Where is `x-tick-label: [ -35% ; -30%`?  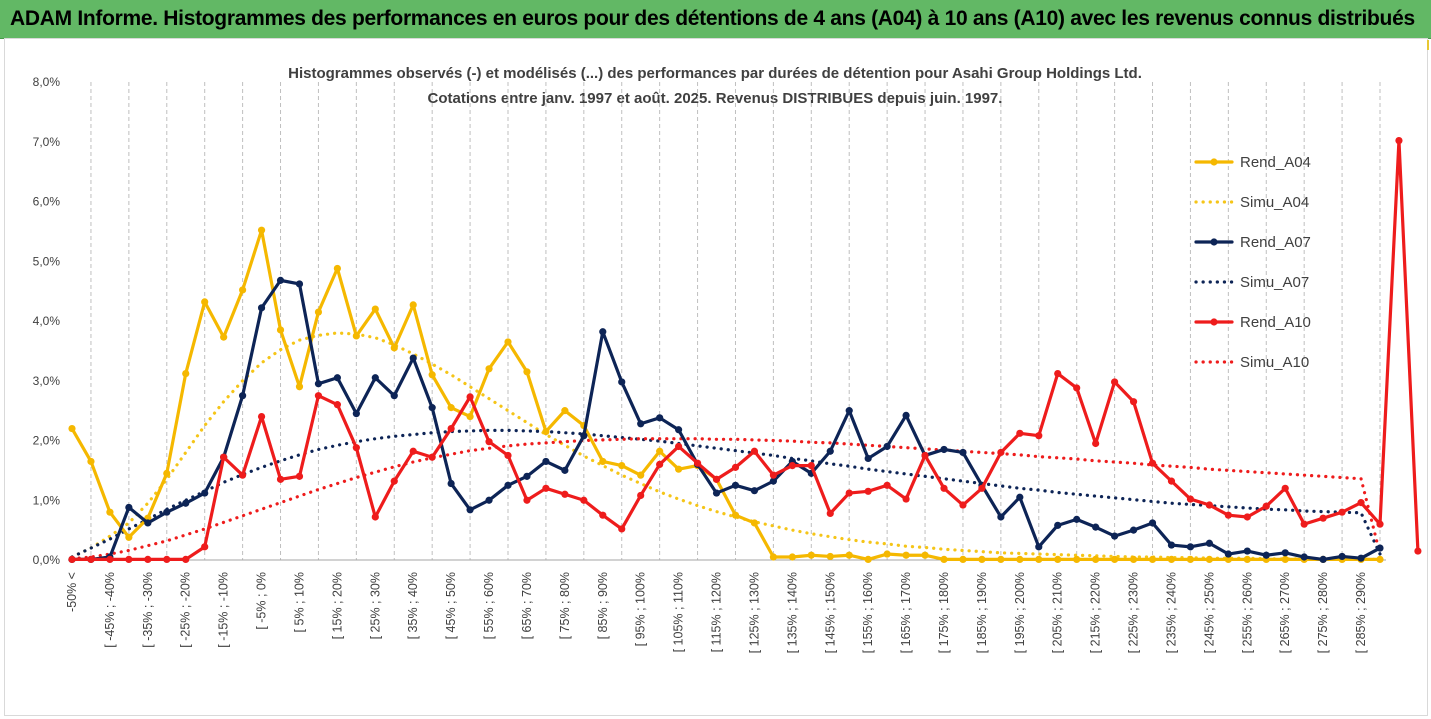
x-tick-label: [ -35% ; -30% is located at coordinates (148, 610).